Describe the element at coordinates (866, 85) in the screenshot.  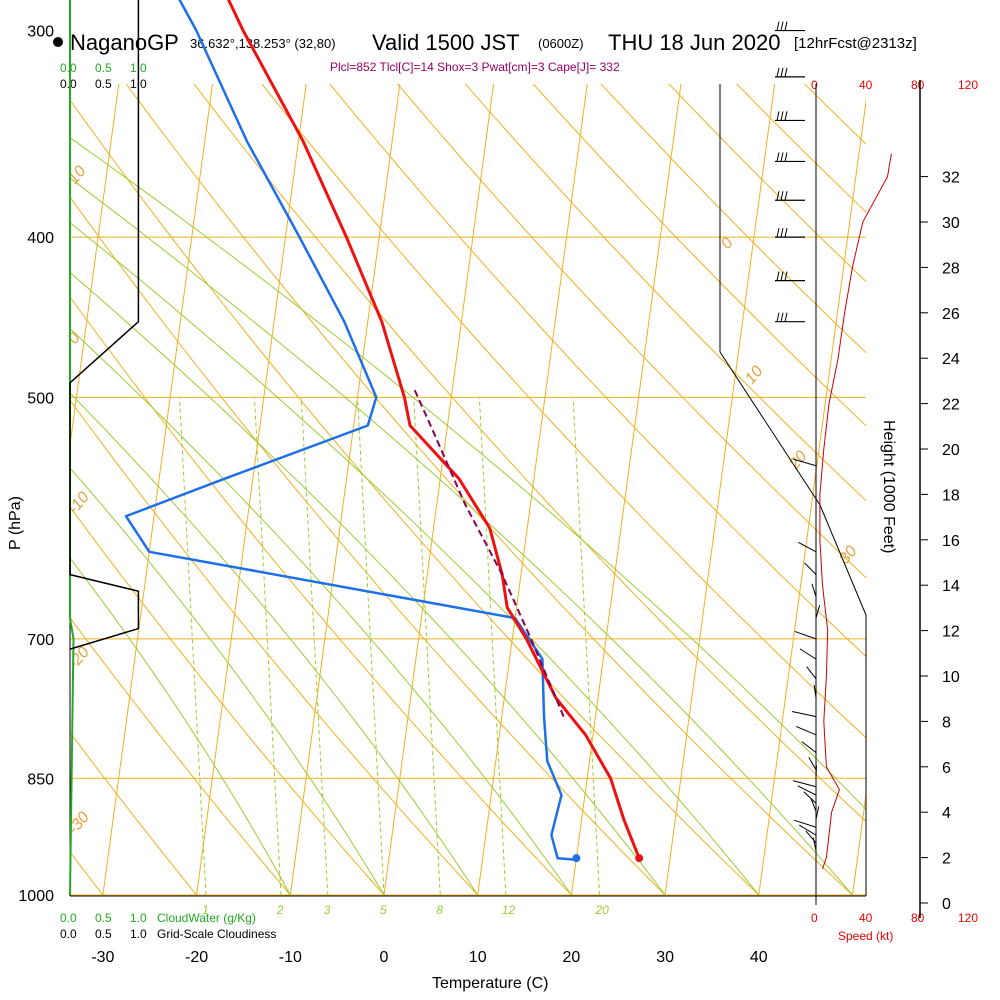
I see `speed-tick-top-1: 40` at that location.